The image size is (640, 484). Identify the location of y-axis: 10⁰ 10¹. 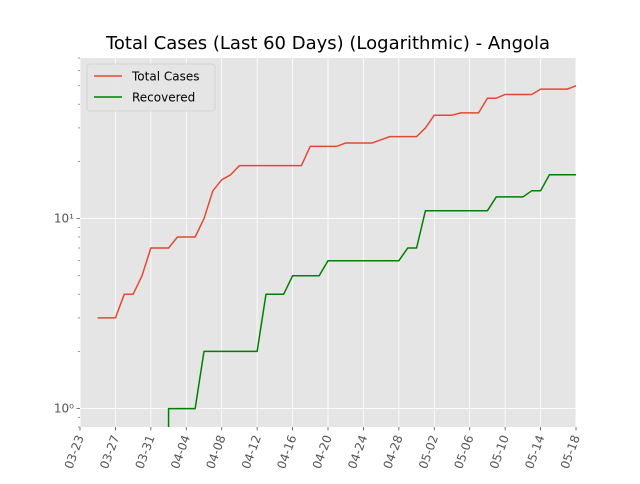
(67, 242).